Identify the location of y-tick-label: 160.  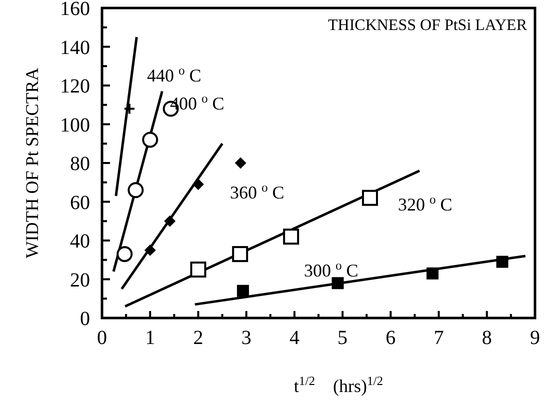
(75, 10).